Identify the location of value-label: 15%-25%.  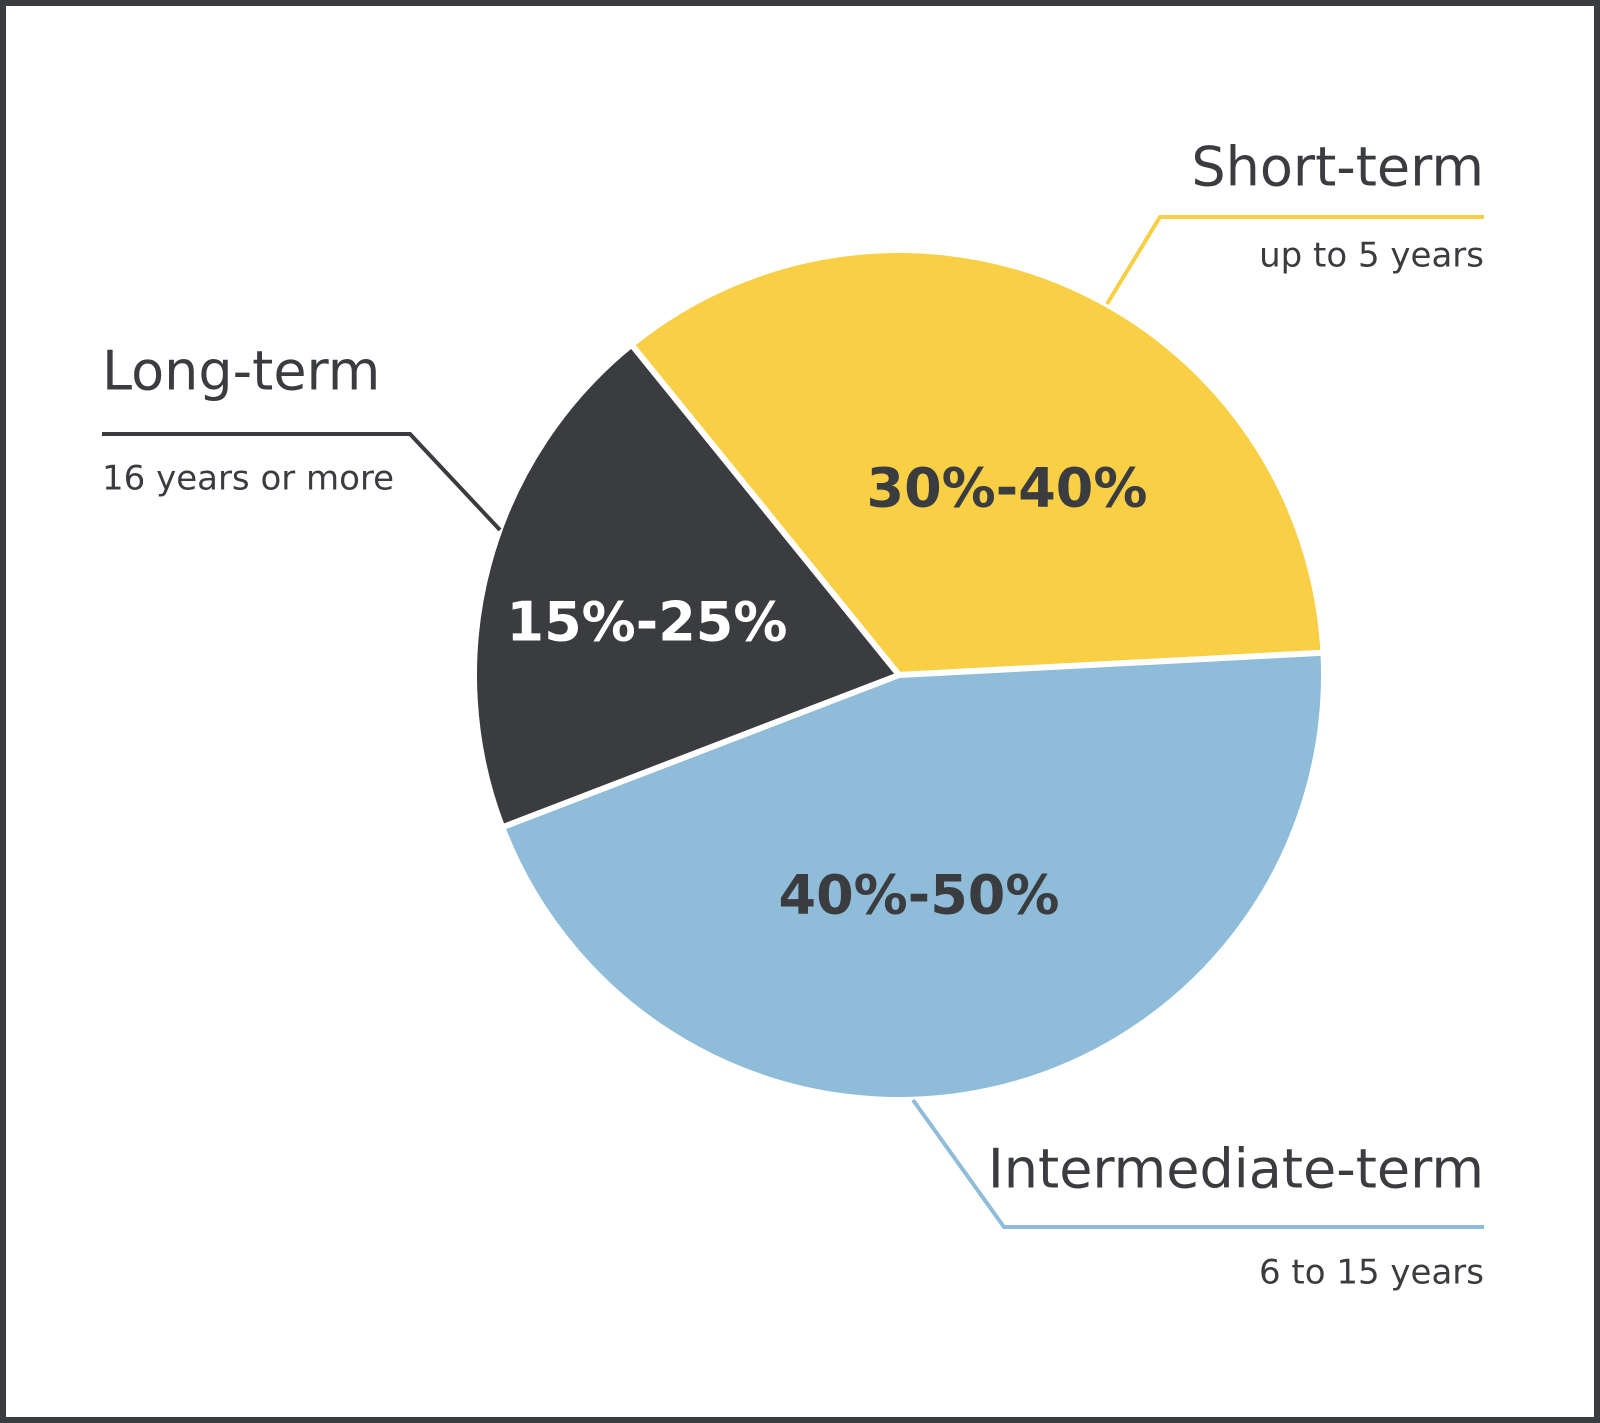
(647, 622).